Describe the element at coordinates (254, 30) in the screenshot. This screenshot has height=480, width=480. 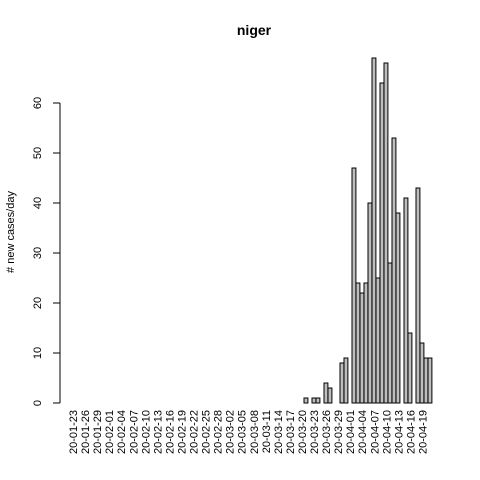
I see `chart-title: niger` at that location.